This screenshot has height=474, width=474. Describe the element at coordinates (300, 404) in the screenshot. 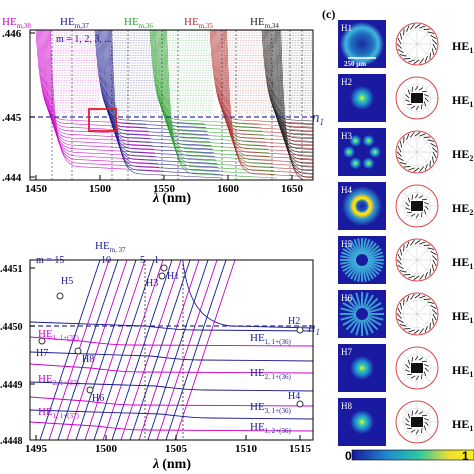

I see `bottom-point-marker` at that location.